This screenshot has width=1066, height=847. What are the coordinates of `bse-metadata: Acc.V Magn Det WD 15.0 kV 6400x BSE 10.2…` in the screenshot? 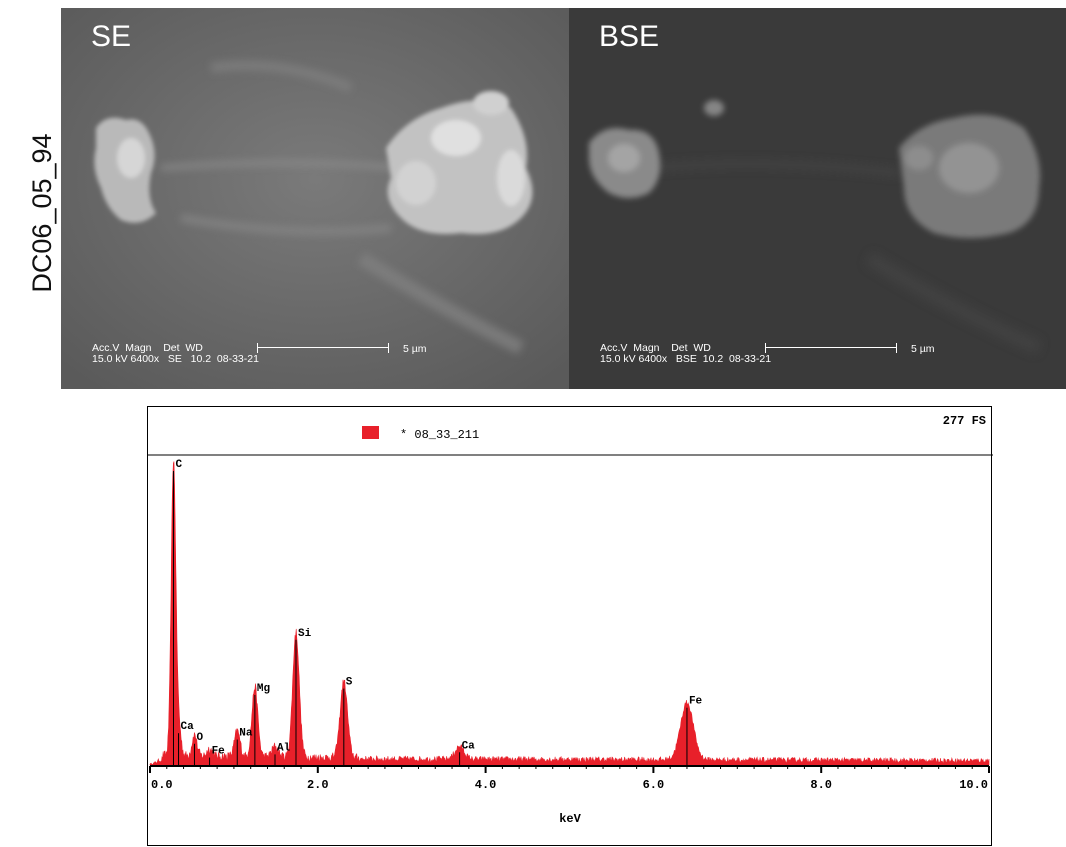 It's located at (685, 354).